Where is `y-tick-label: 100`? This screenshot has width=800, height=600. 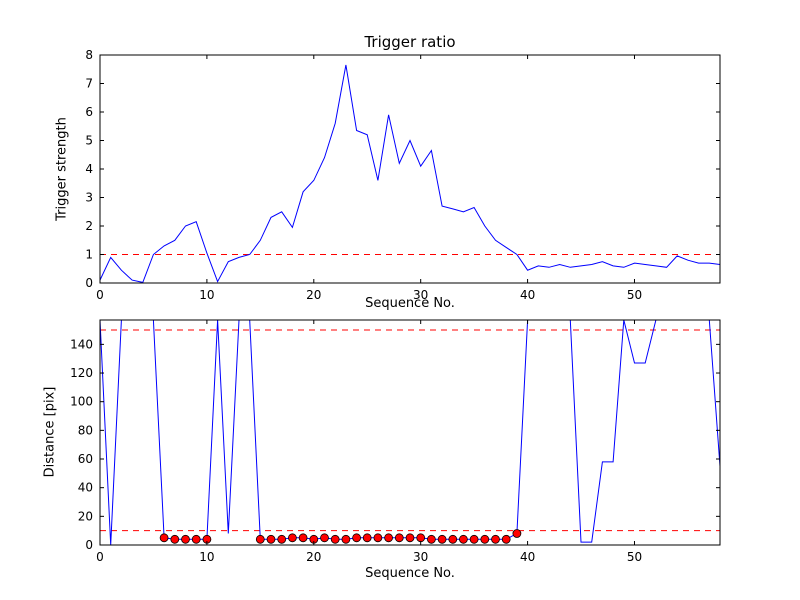
y-tick-label: 100 is located at coordinates (81, 402).